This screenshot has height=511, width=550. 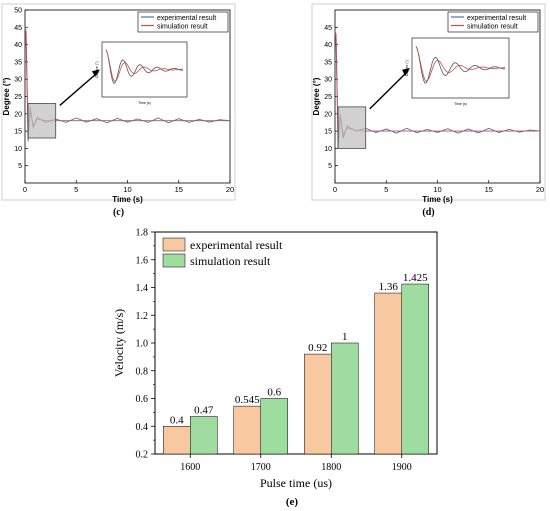 I want to click on panel-c-caption: (c), so click(x=118, y=212).